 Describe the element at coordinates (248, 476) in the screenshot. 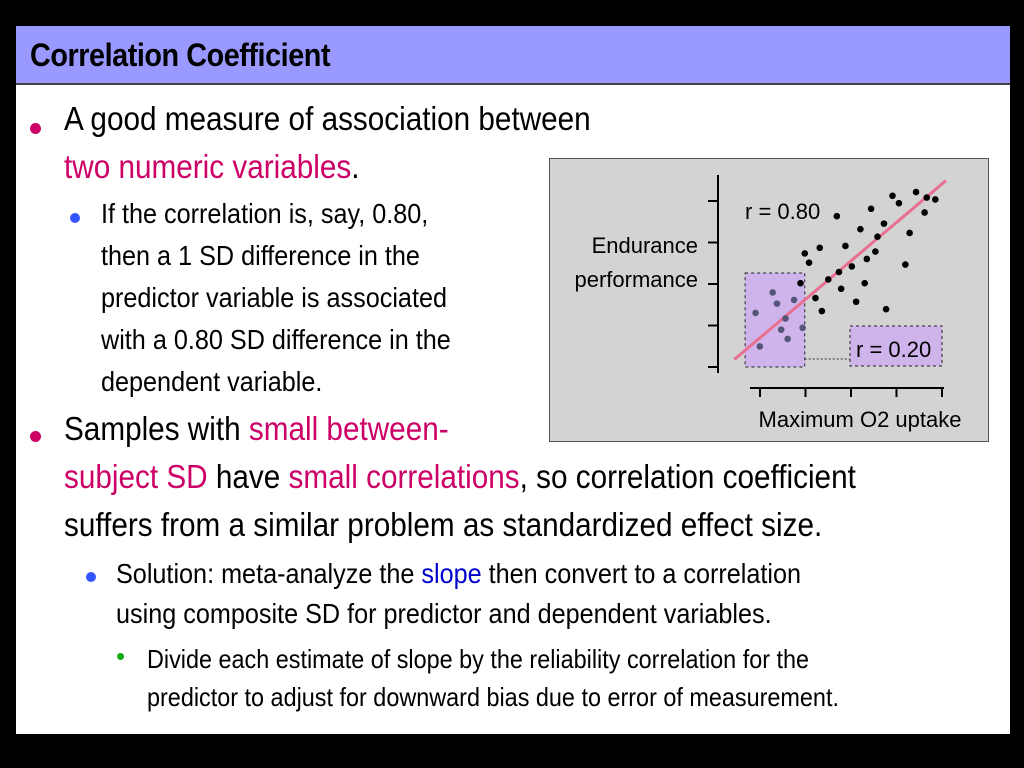

I see `bullet2-have: have` at that location.